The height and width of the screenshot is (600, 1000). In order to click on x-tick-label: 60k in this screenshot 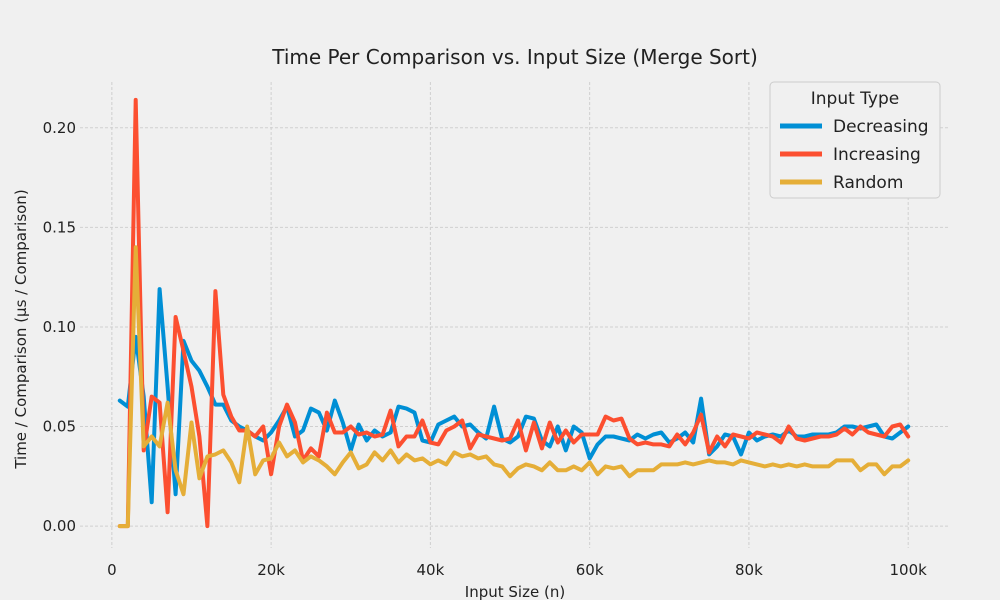, I will do `click(590, 570)`.